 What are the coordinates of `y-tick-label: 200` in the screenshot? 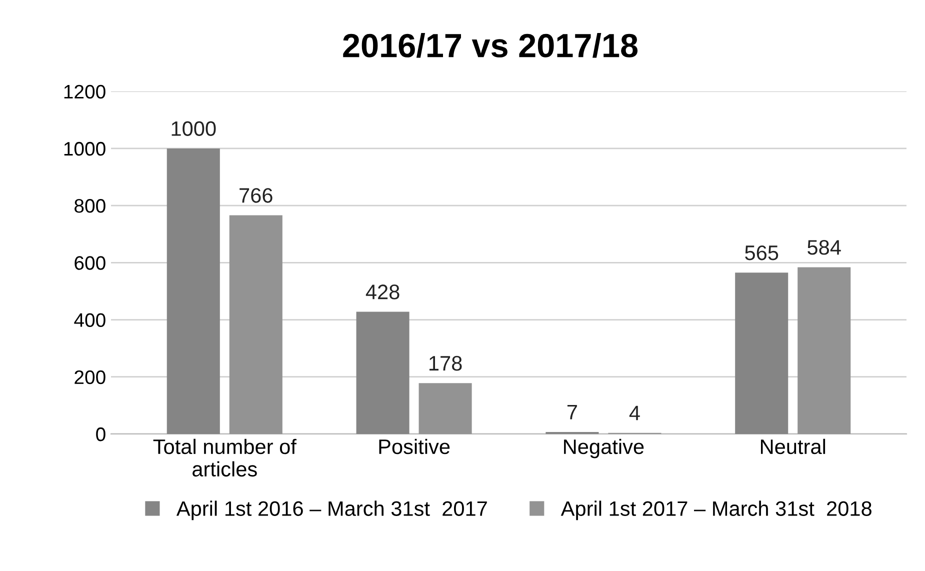 It's located at (90, 377).